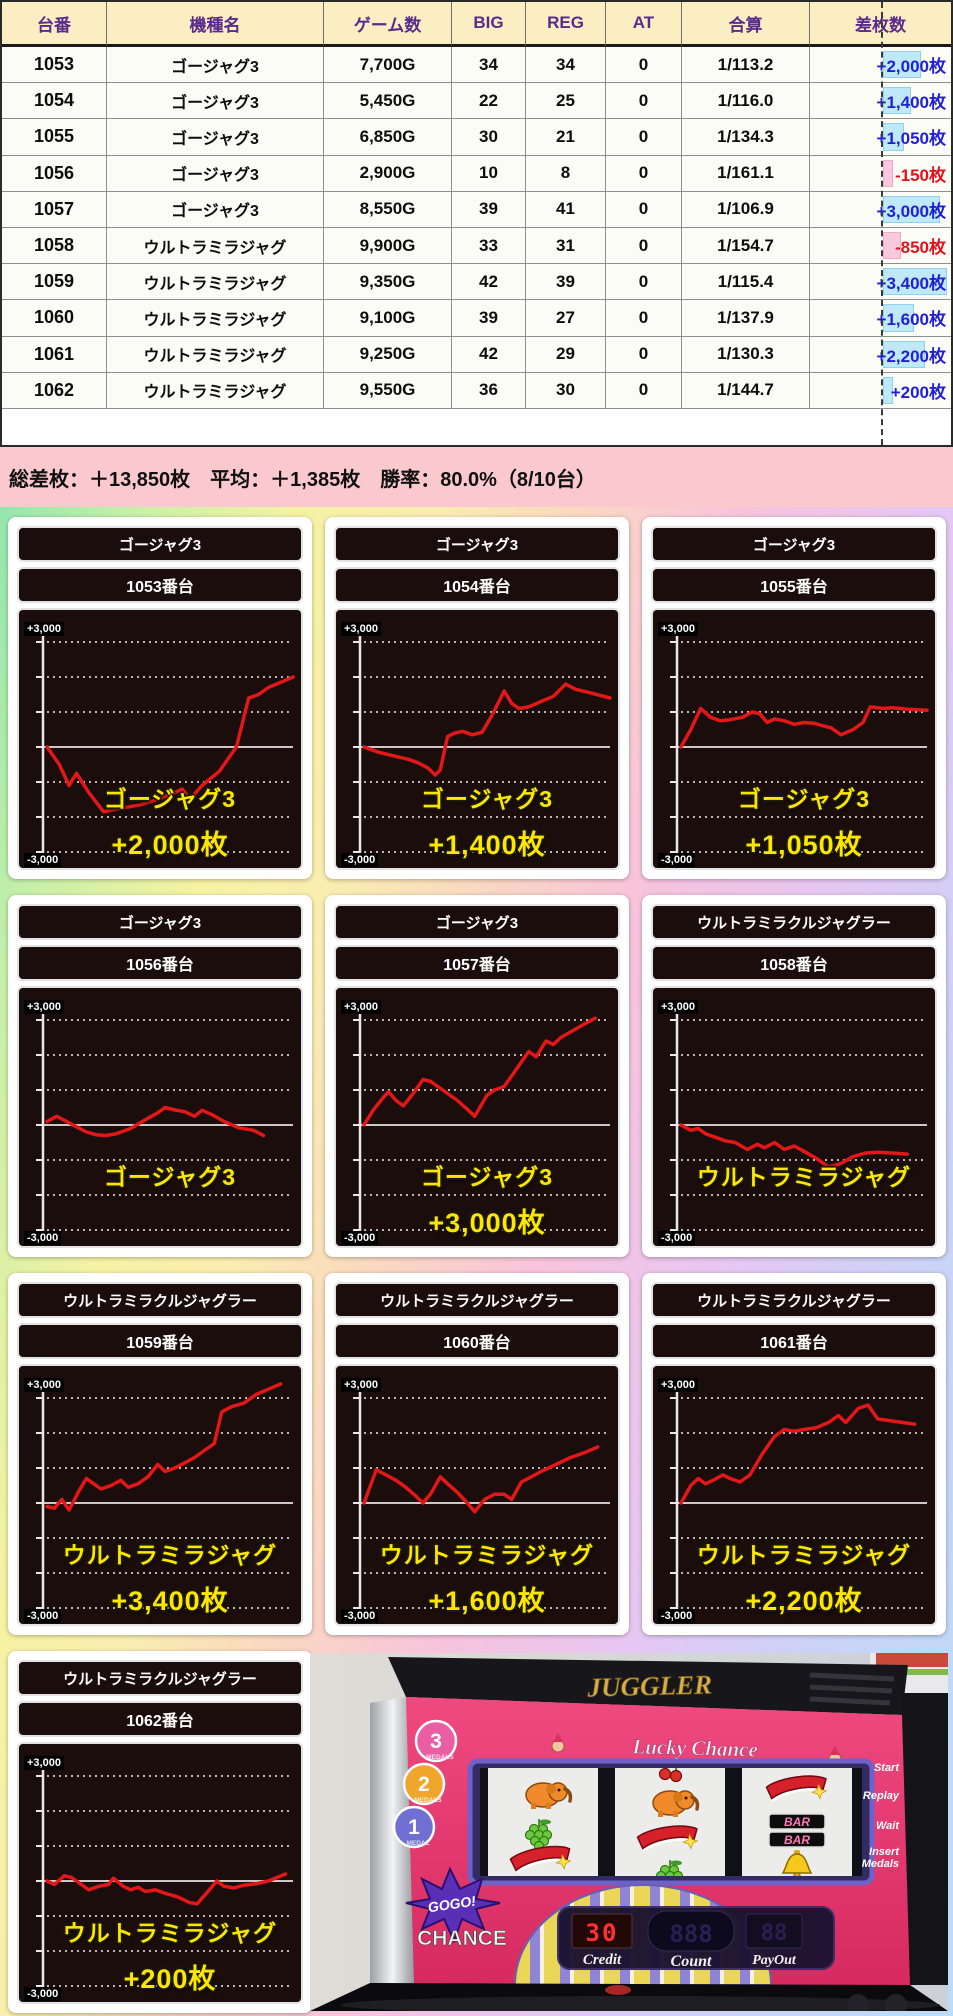  What do you see at coordinates (566, 318) in the screenshot?
I see `cell-reg: 27` at bounding box center [566, 318].